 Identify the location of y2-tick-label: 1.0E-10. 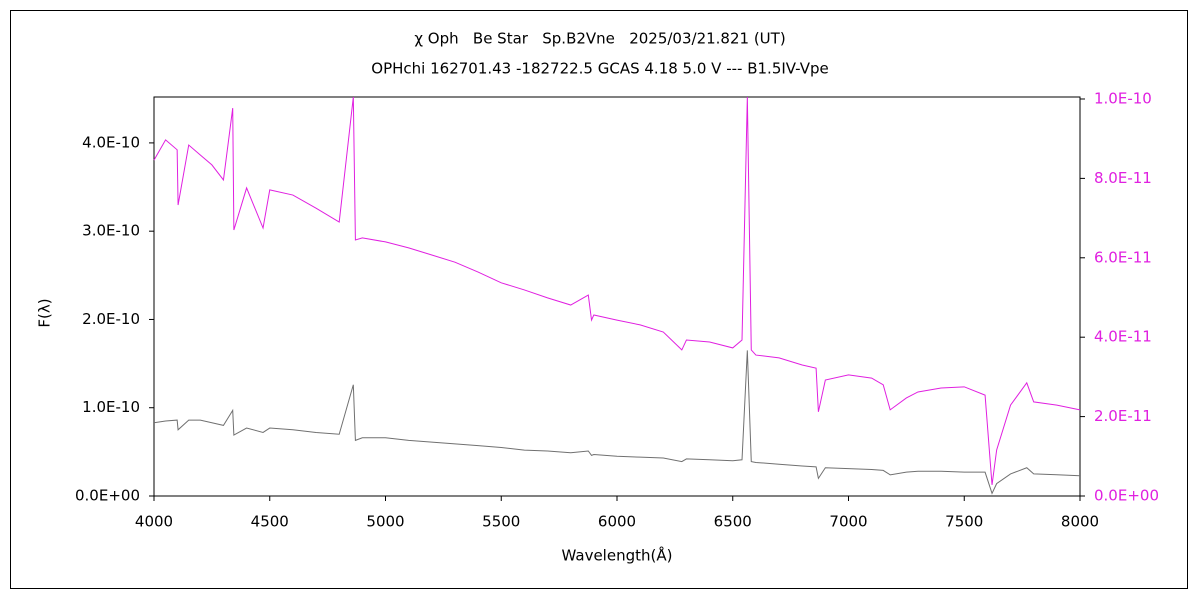
(1123, 98).